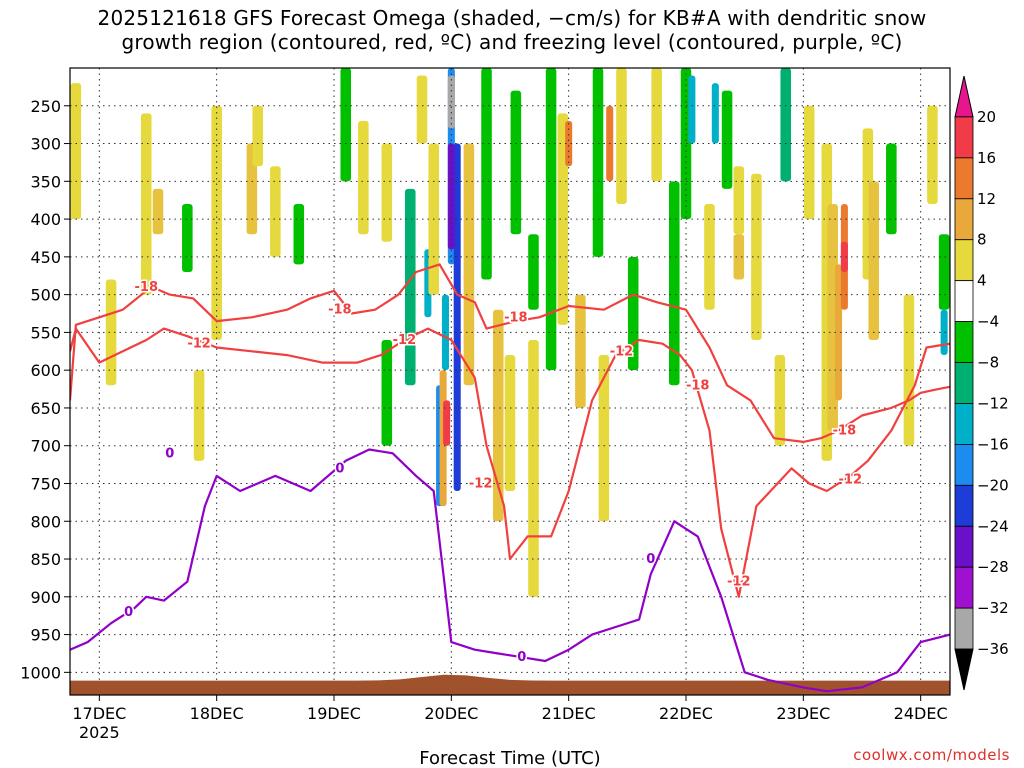 The image size is (1024, 768). What do you see at coordinates (803, 713) in the screenshot?
I see `x-tick-label: 23DEC` at bounding box center [803, 713].